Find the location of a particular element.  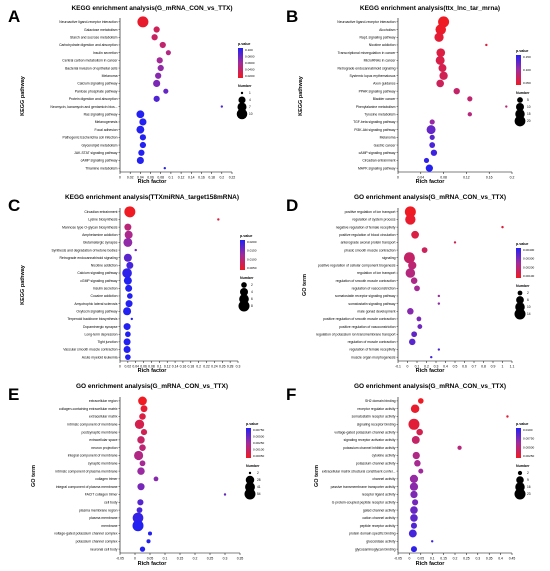

legend-size-tick-d: 2 is located at coordinates (528, 293).